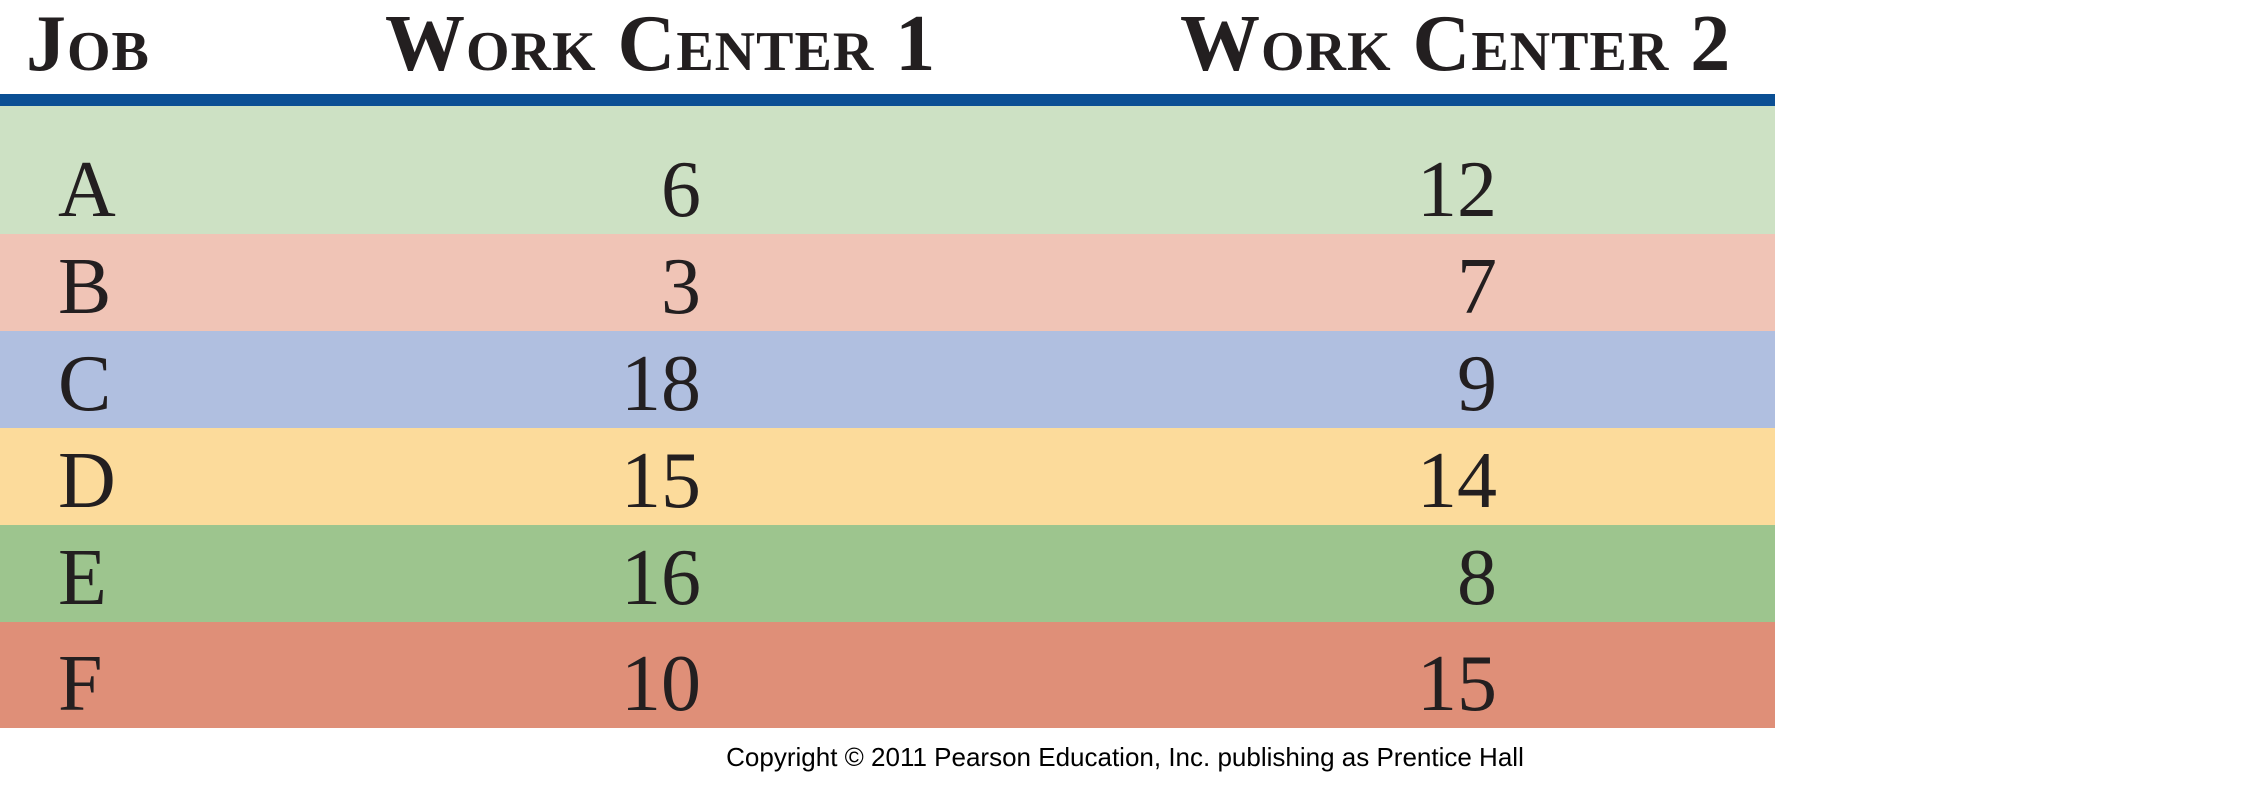  What do you see at coordinates (87, 190) in the screenshot?
I see `cell-job: A` at bounding box center [87, 190].